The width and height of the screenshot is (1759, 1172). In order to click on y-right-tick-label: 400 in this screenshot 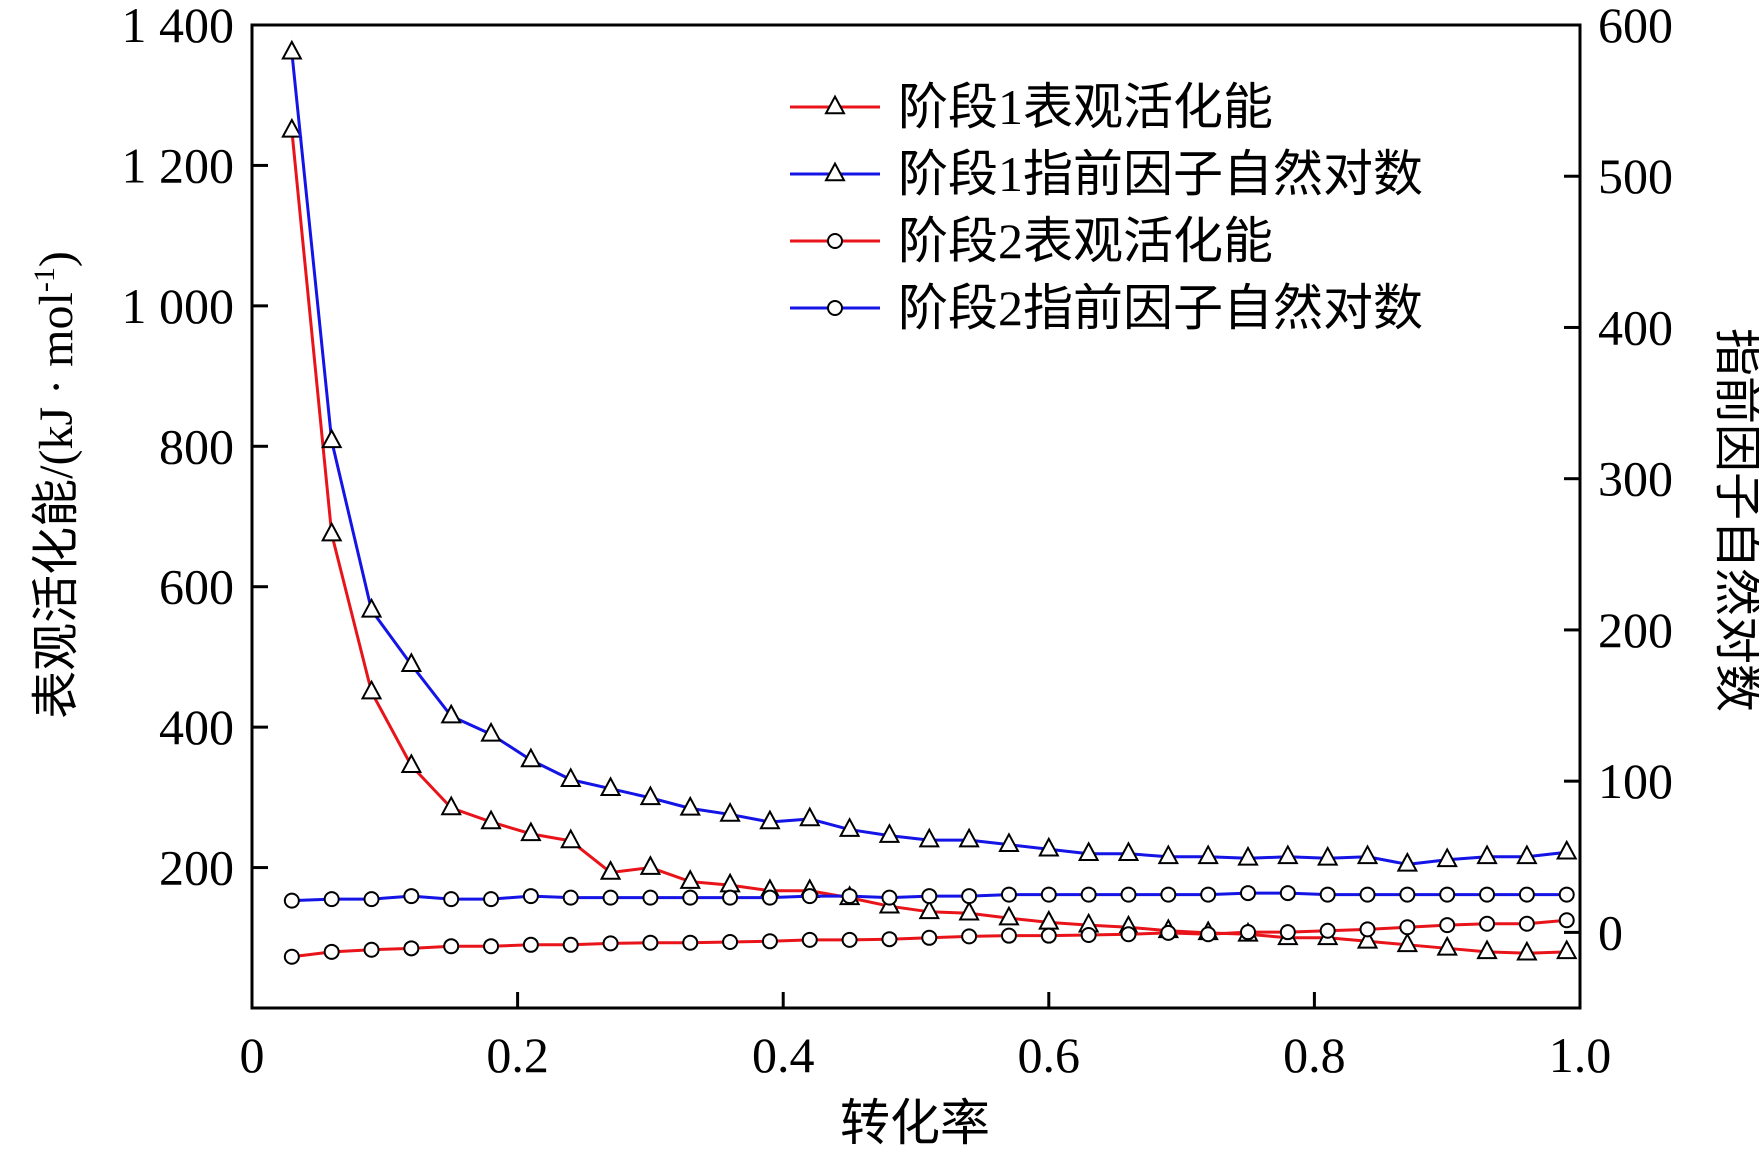, I will do `click(1635, 327)`.